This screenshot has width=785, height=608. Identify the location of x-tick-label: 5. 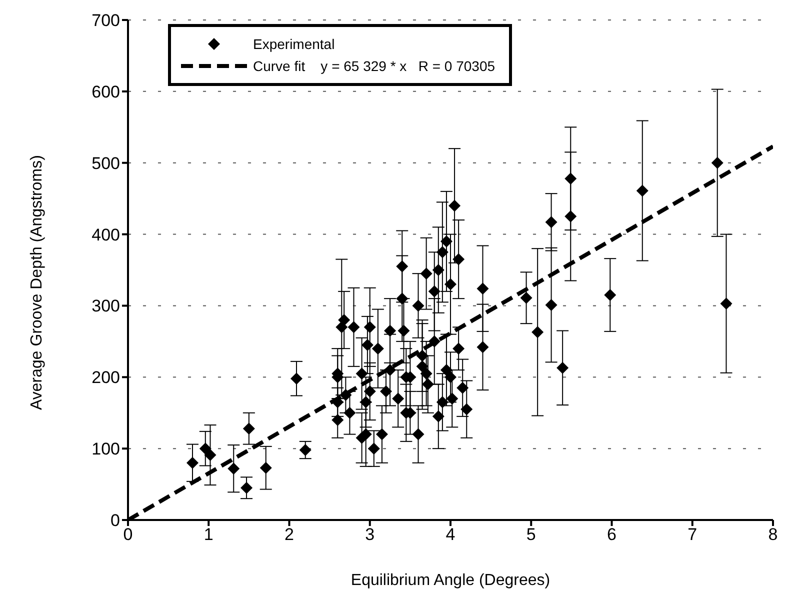
(531, 534).